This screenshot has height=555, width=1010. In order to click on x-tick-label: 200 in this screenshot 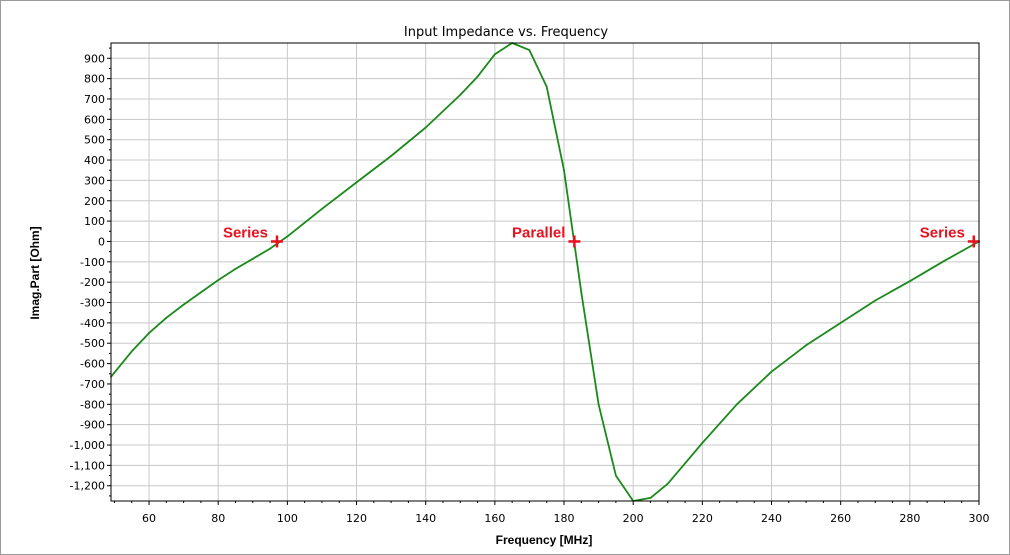, I will do `click(633, 518)`.